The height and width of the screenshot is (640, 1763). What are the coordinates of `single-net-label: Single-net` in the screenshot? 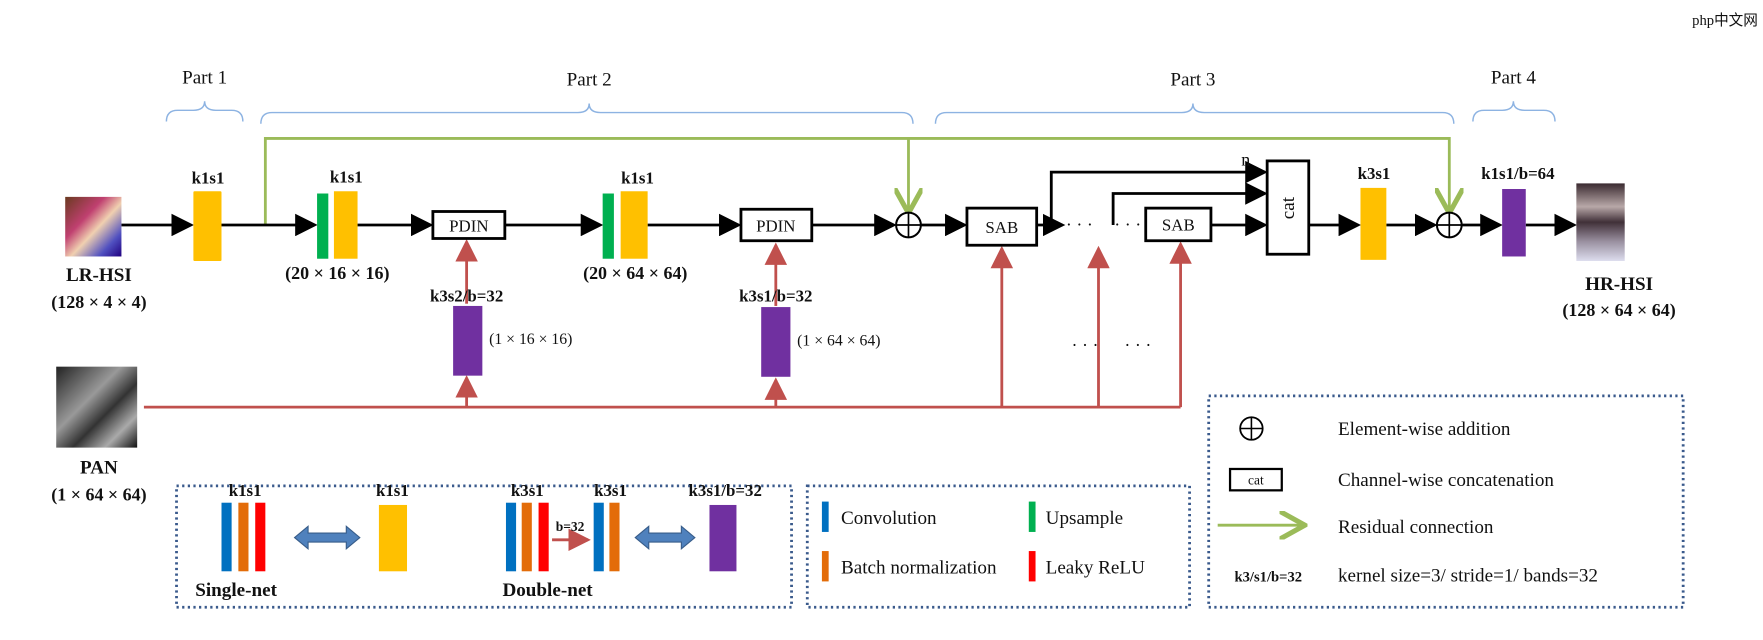 It's located at (236, 590).